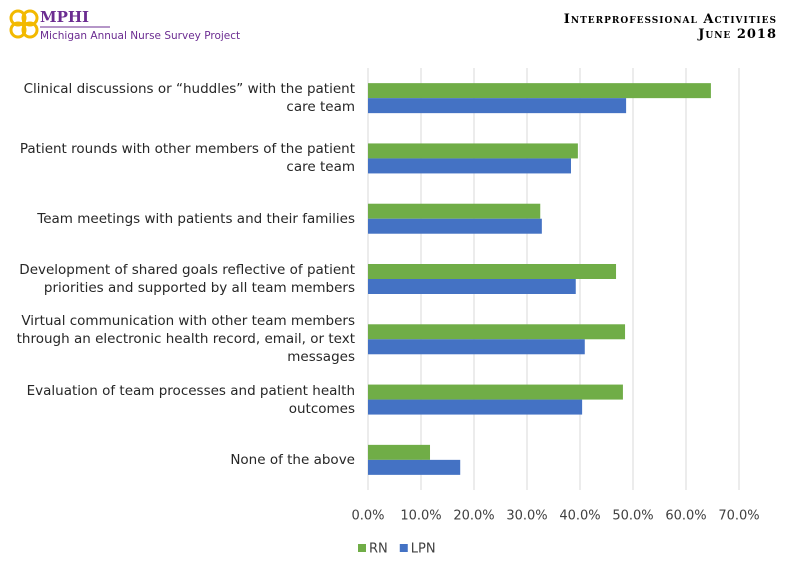  Describe the element at coordinates (64, 17) in the screenshot. I see `logo-text: MPHI` at that location.